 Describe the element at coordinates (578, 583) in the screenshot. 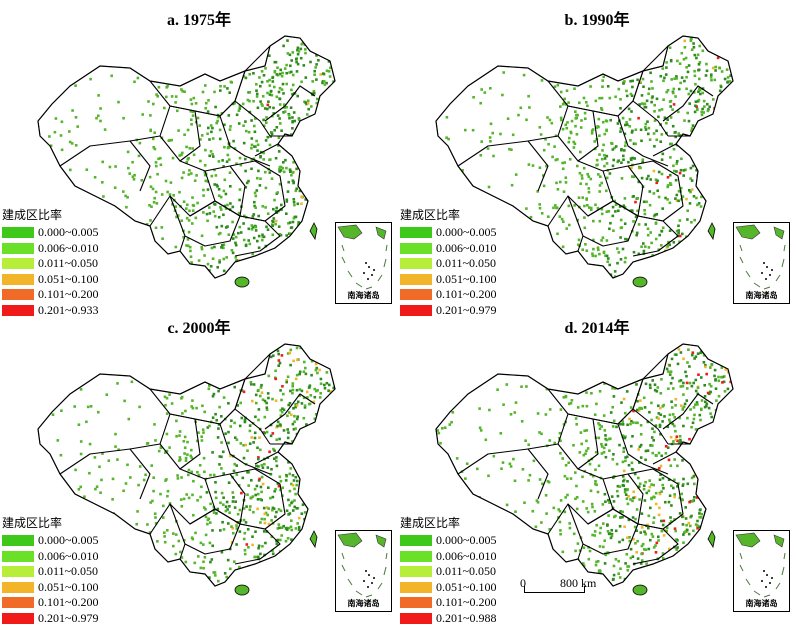

I see `scale-label: 800 km` at that location.